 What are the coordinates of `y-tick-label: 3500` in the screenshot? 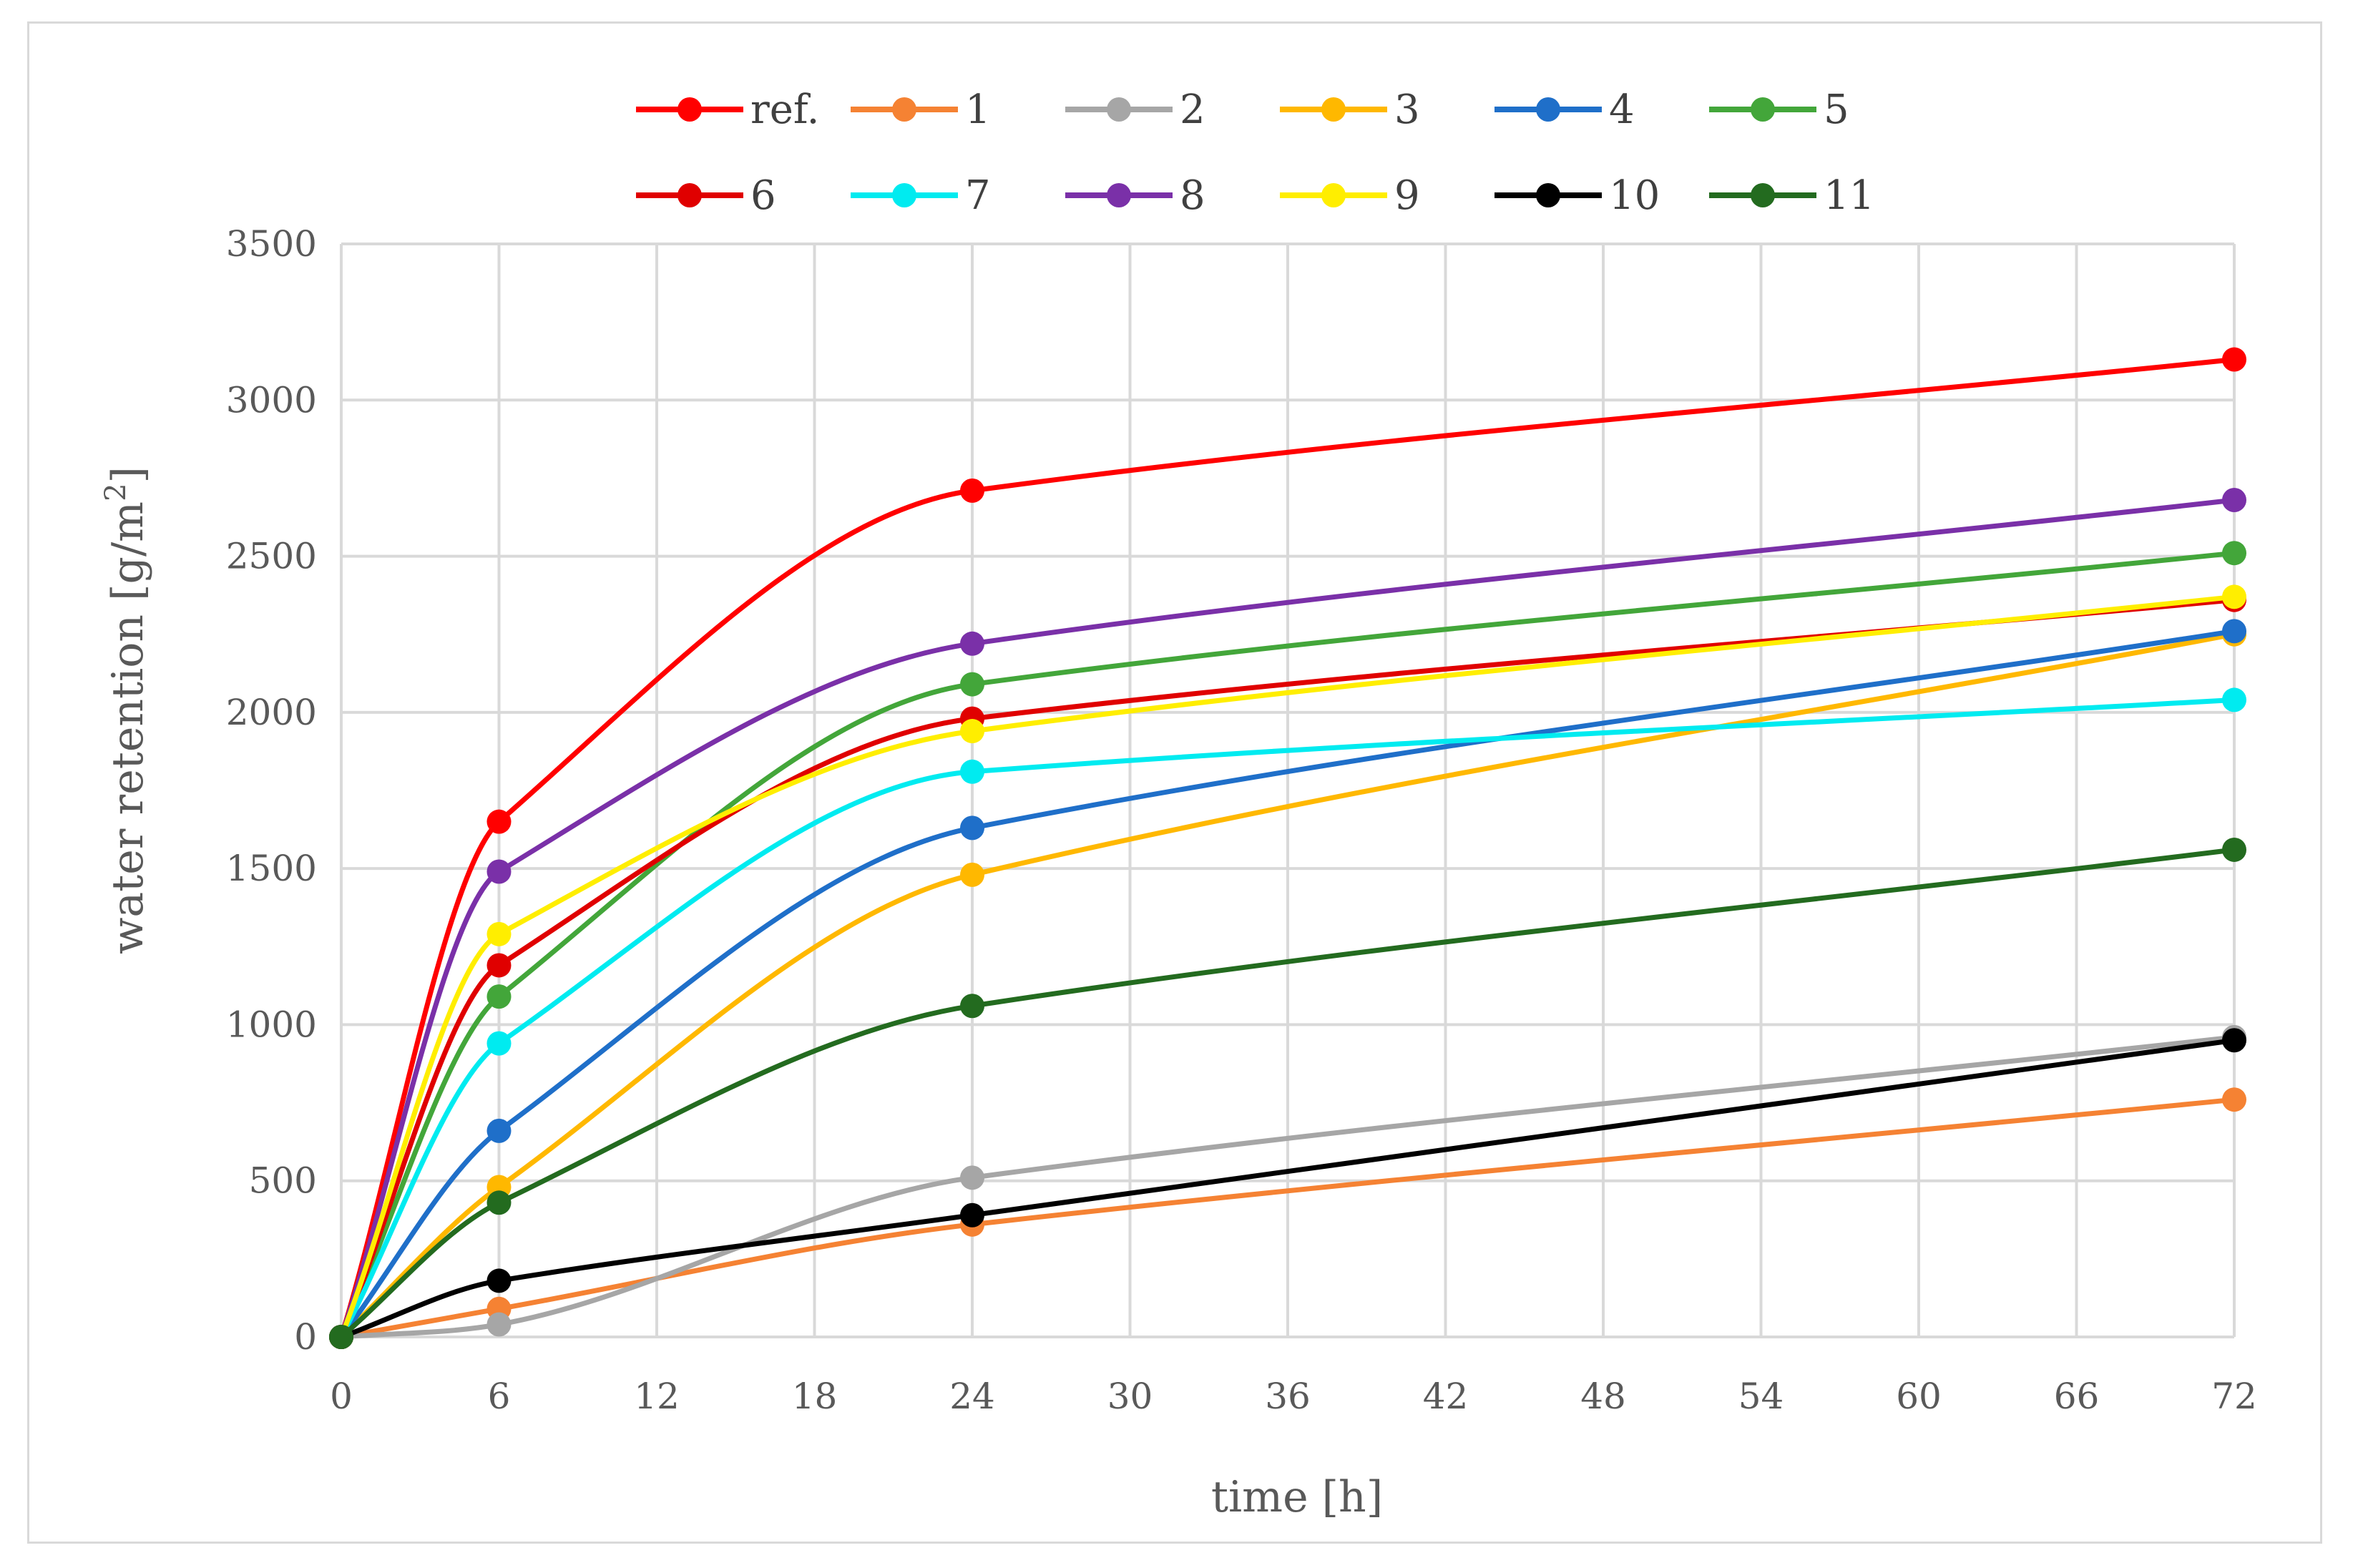 It's located at (271, 244).